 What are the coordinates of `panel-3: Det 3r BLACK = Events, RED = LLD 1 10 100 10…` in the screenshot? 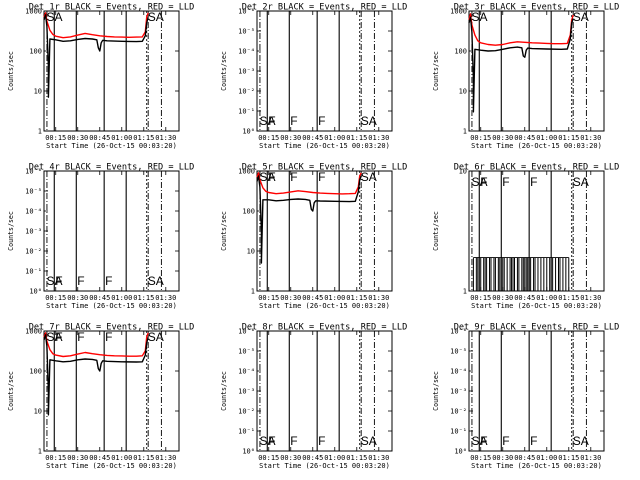 It's located at (525, 77).